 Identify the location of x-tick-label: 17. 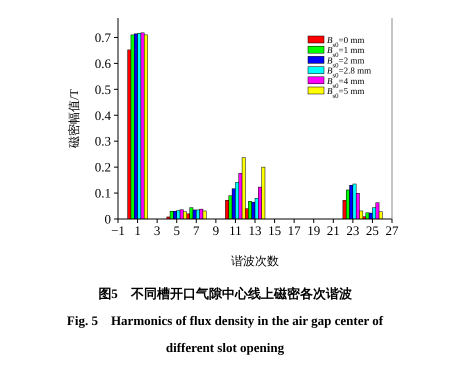
(295, 230).